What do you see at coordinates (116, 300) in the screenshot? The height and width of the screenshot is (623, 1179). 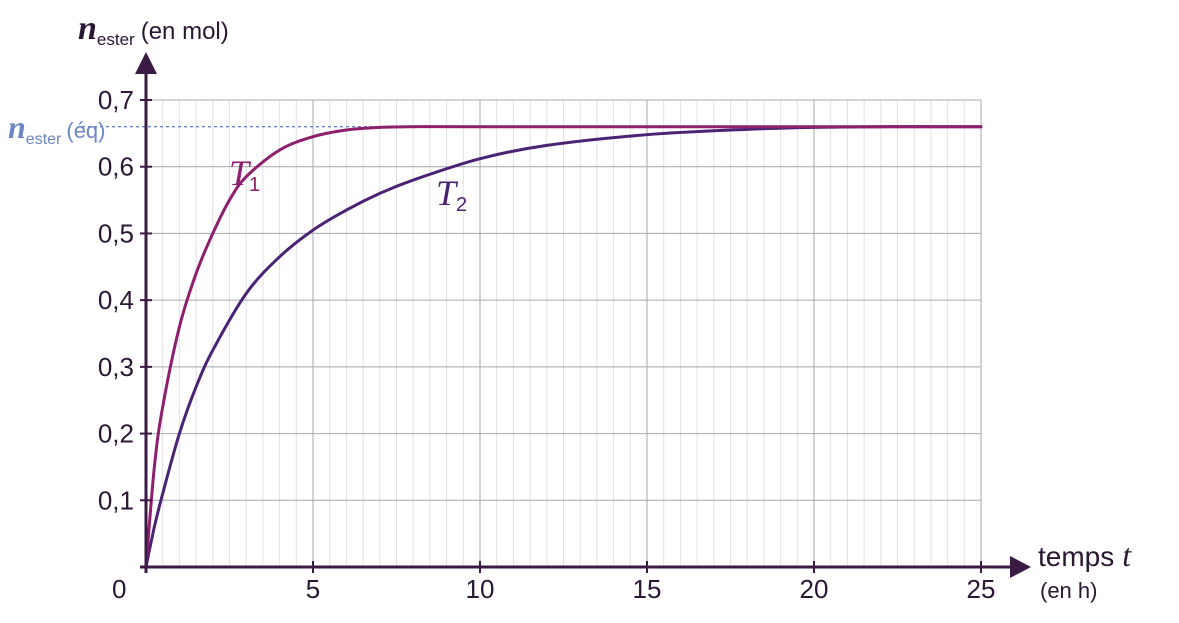 I see `y-tick-label: 0,4` at bounding box center [116, 300].